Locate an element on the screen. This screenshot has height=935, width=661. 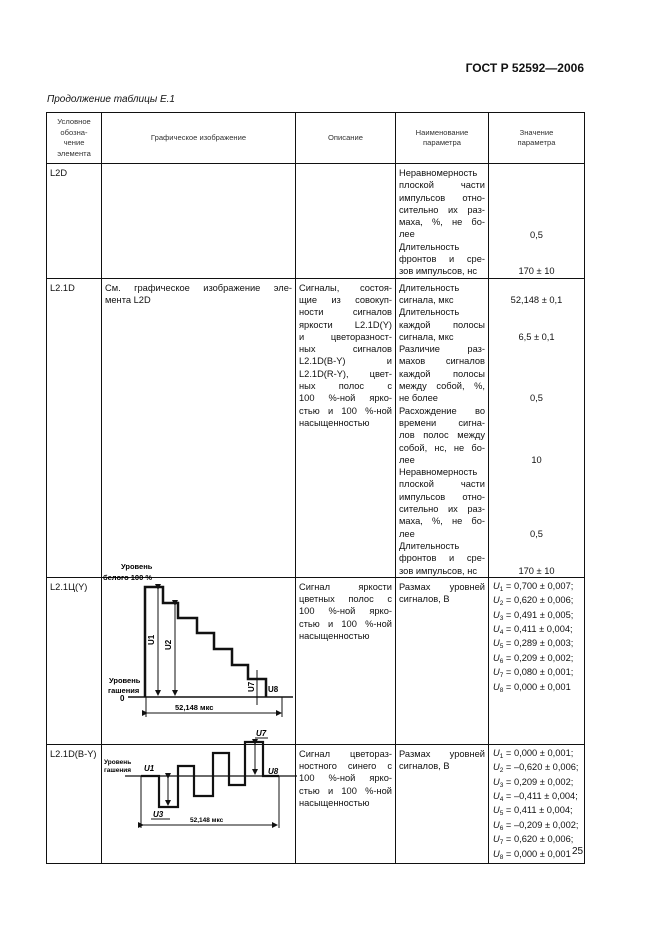
u2-label: U2 is located at coordinates (168, 644).